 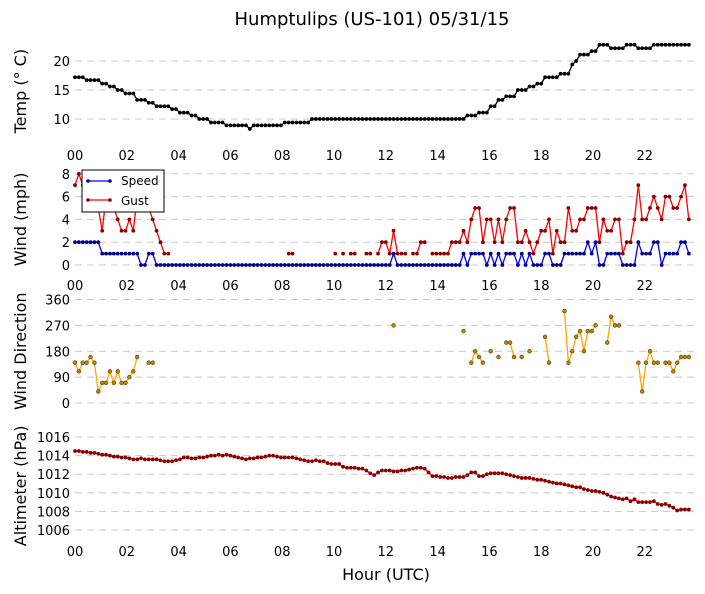 I want to click on x-tick-label: 12, so click(x=386, y=286).